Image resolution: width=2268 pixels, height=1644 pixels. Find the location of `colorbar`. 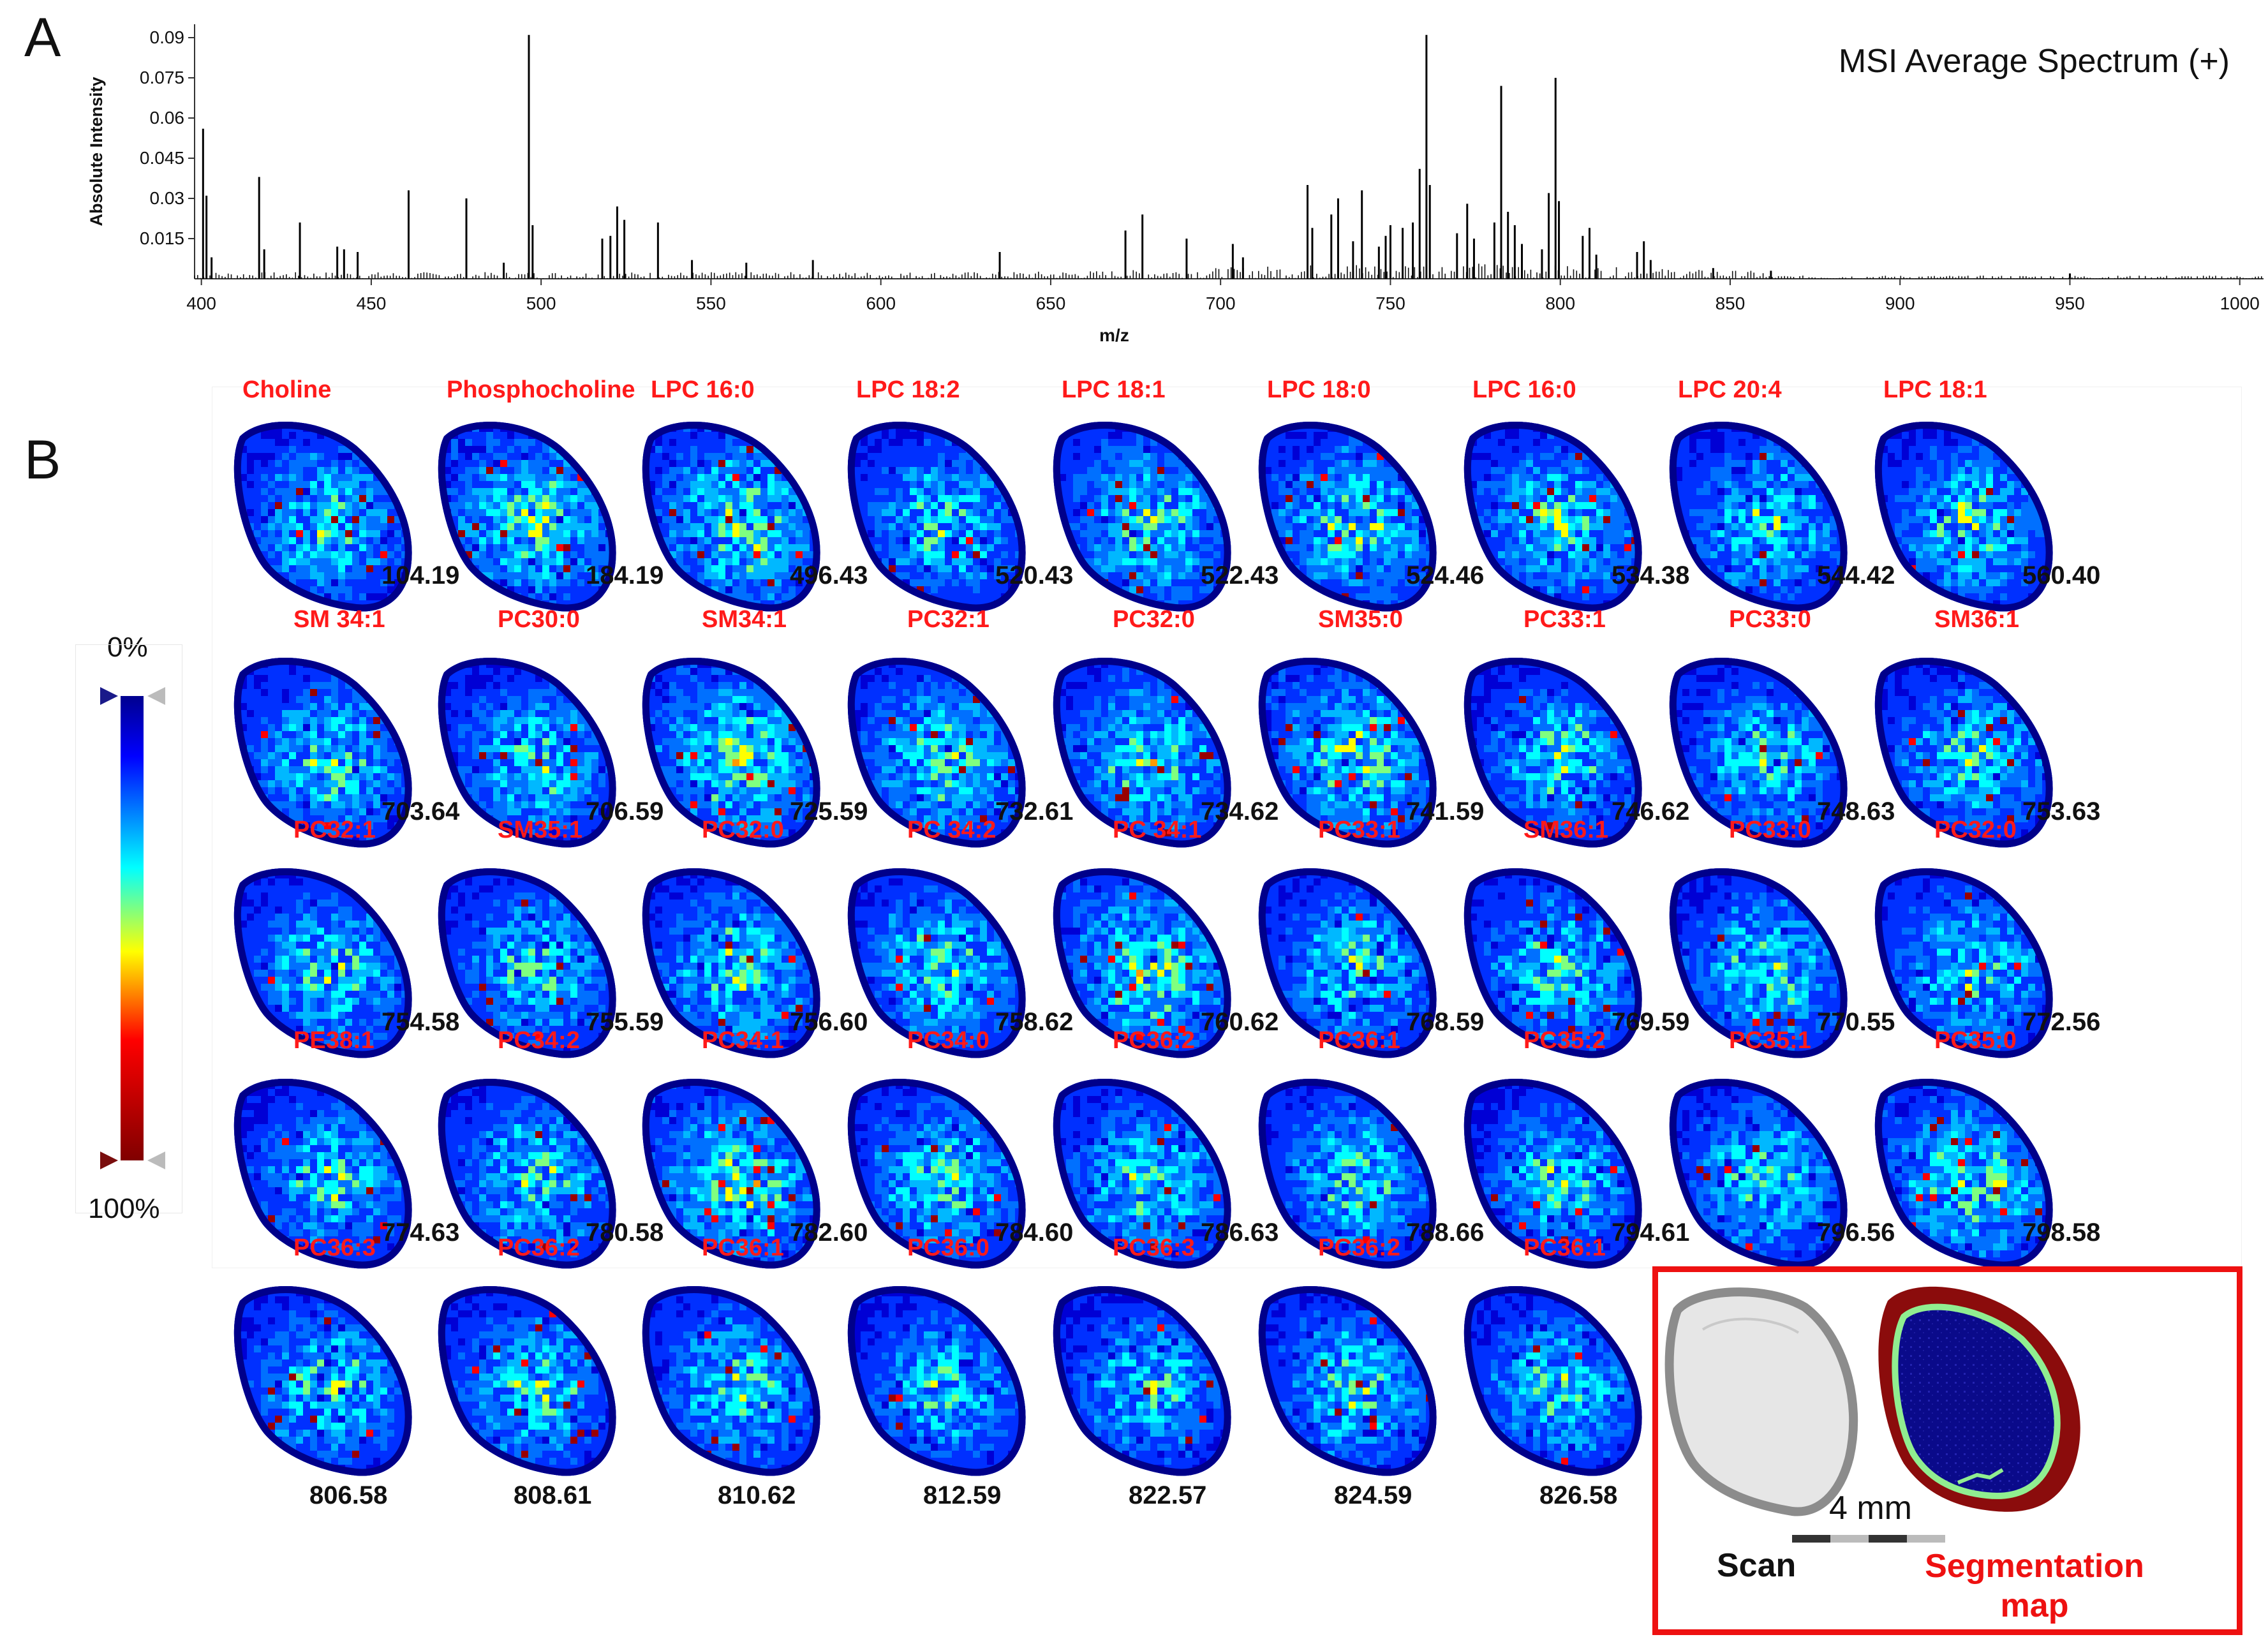

colorbar is located at coordinates (132, 928).